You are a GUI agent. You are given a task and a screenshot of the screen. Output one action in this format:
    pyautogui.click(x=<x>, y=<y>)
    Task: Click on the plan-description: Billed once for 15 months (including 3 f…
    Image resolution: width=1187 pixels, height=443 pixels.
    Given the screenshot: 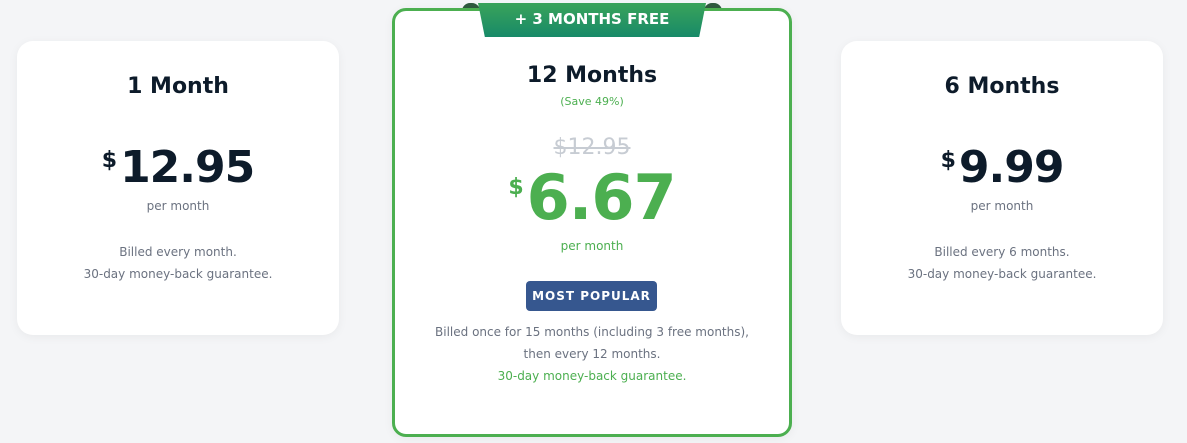 What is the action you would take?
    pyautogui.click(x=592, y=354)
    